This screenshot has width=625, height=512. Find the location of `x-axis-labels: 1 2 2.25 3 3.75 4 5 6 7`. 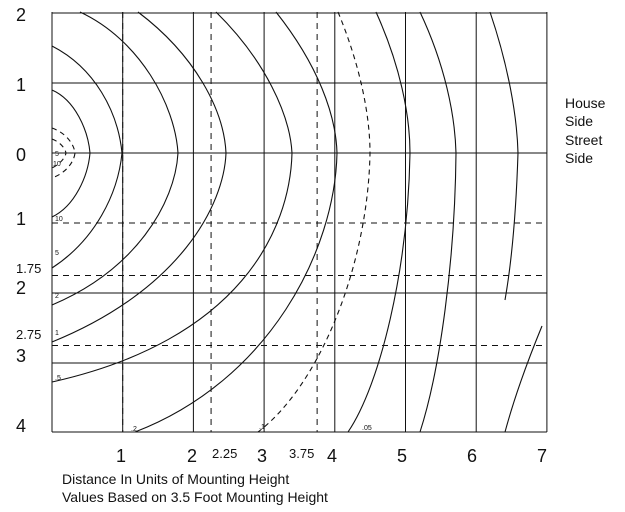

x-axis-labels: 1 2 2.25 3 3.75 4 5 6 7 is located at coordinates (331, 456).